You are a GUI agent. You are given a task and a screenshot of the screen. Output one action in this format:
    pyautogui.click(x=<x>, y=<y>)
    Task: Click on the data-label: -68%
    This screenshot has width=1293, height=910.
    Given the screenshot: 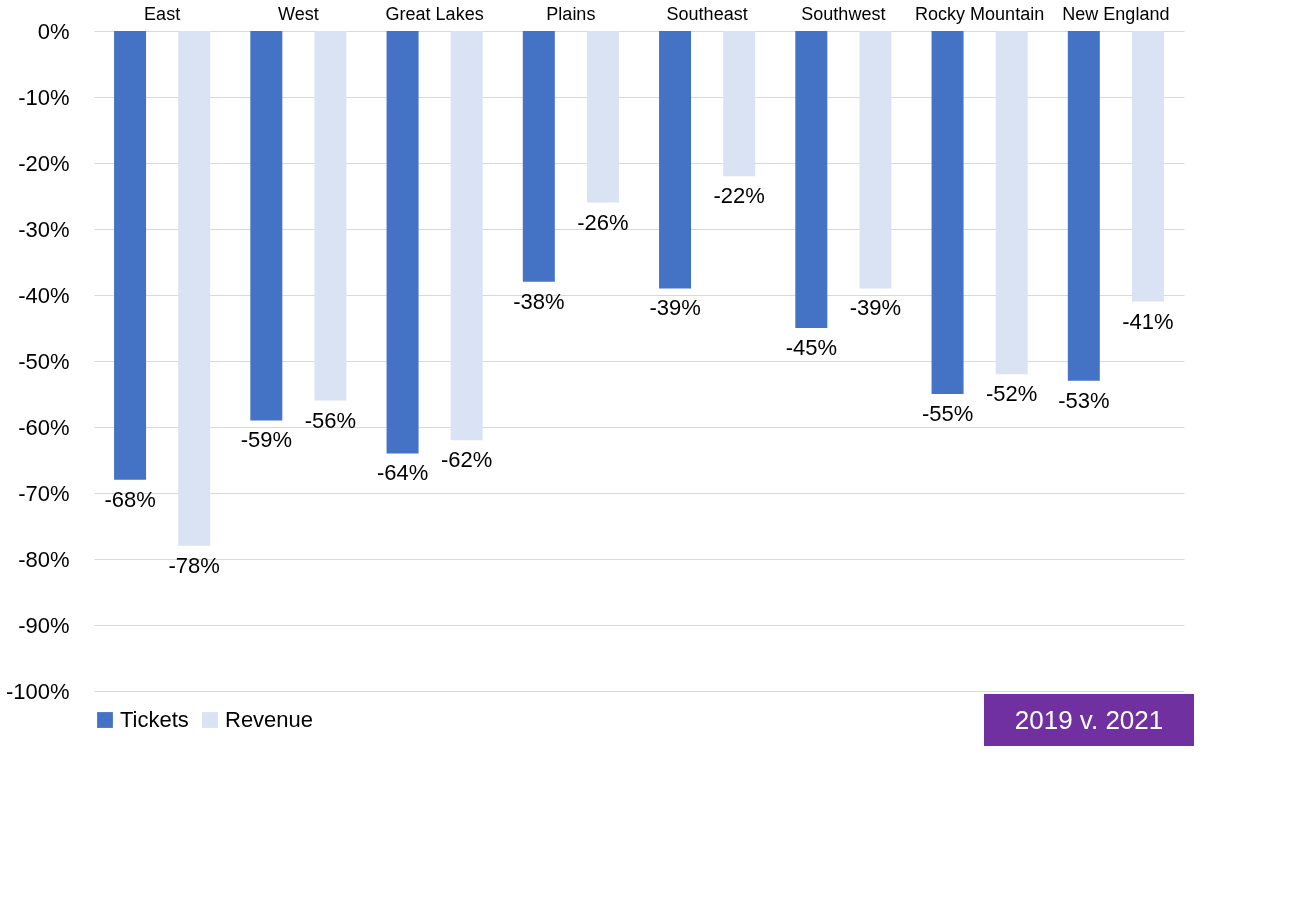 What is the action you would take?
    pyautogui.click(x=130, y=499)
    